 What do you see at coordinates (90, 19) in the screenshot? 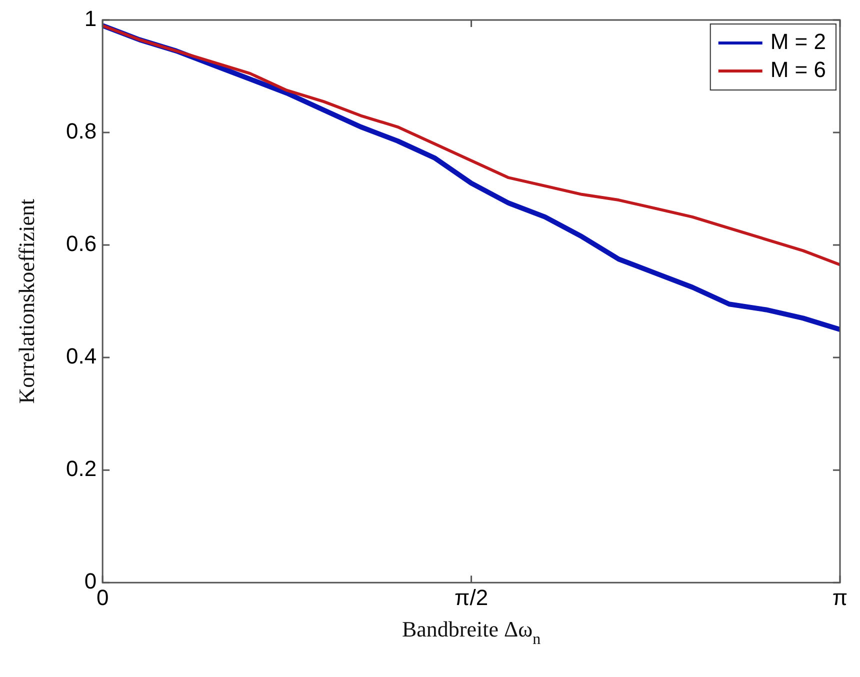
I see `y-tick-label: 1` at bounding box center [90, 19].